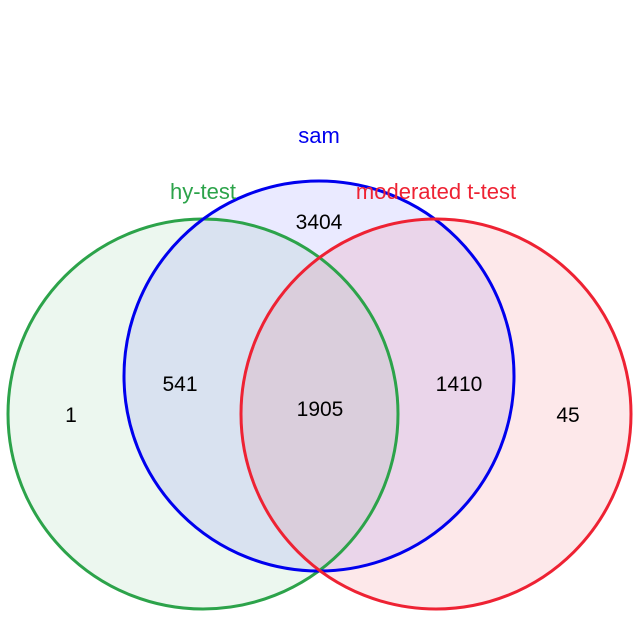 Image resolution: width=640 pixels, height=640 pixels. What do you see at coordinates (319, 135) in the screenshot?
I see `sam-label: sam` at bounding box center [319, 135].